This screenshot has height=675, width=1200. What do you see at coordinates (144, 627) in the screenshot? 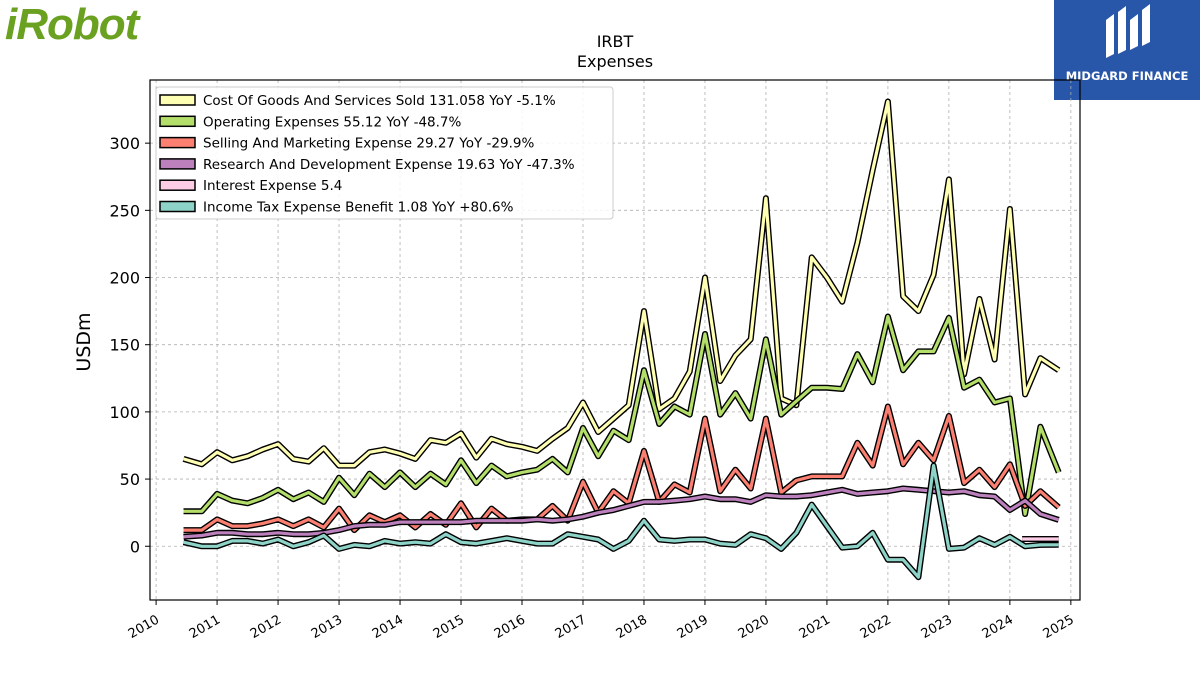
I see `x-tick-label: 2010` at bounding box center [144, 627].